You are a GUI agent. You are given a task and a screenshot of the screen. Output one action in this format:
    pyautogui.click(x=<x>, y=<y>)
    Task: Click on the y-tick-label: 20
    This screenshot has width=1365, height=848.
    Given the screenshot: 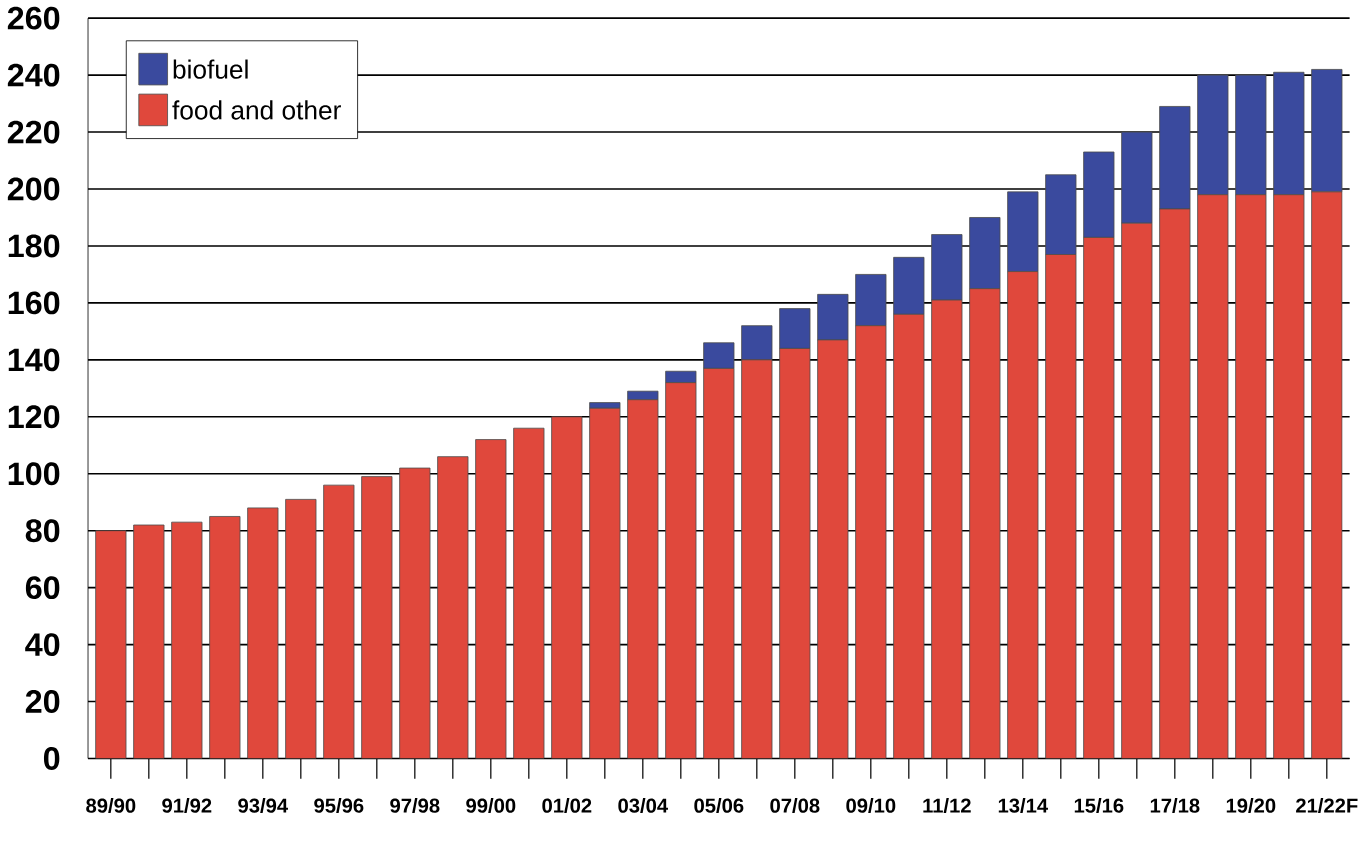 What is the action you would take?
    pyautogui.click(x=42, y=702)
    